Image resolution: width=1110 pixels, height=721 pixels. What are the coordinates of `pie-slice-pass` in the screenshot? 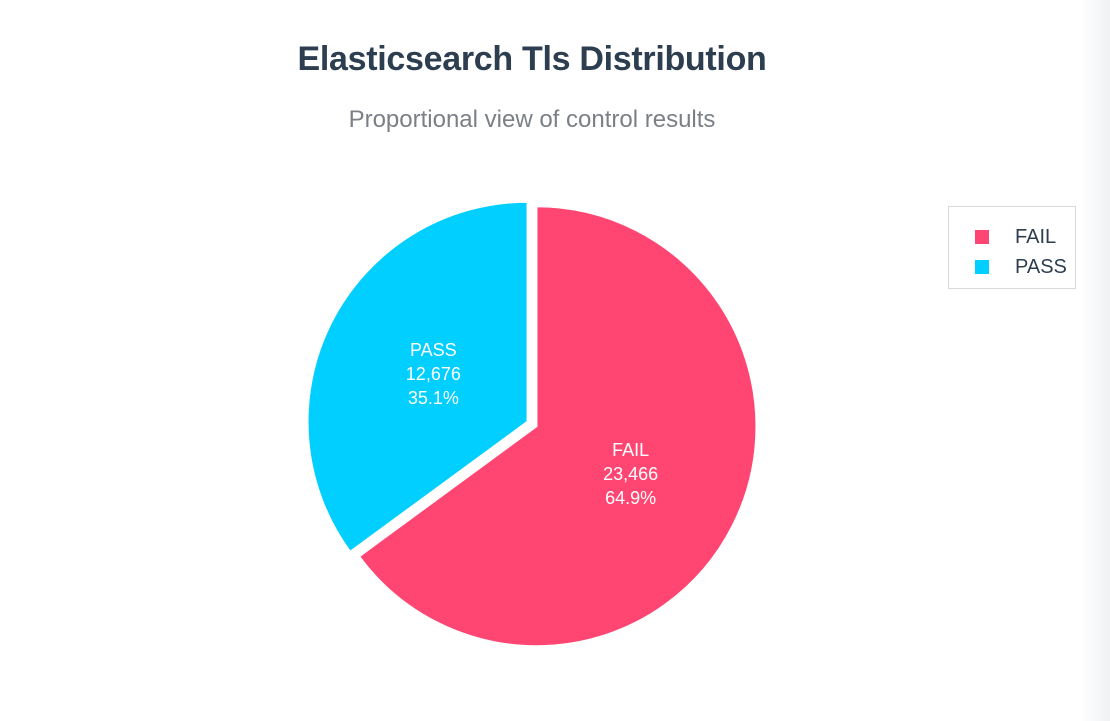 It's located at (417, 377).